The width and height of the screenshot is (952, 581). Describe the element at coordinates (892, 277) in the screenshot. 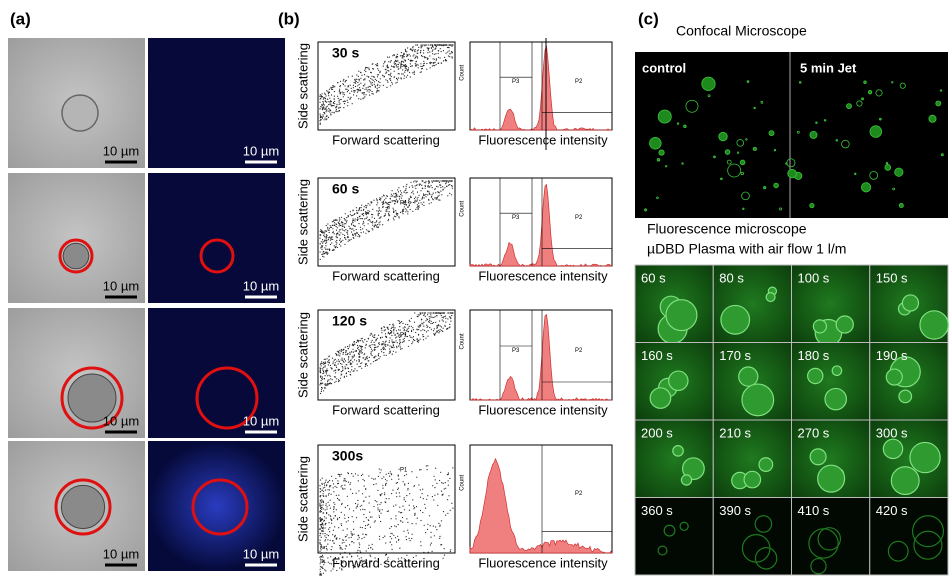

I see `time-label: 150 s` at that location.